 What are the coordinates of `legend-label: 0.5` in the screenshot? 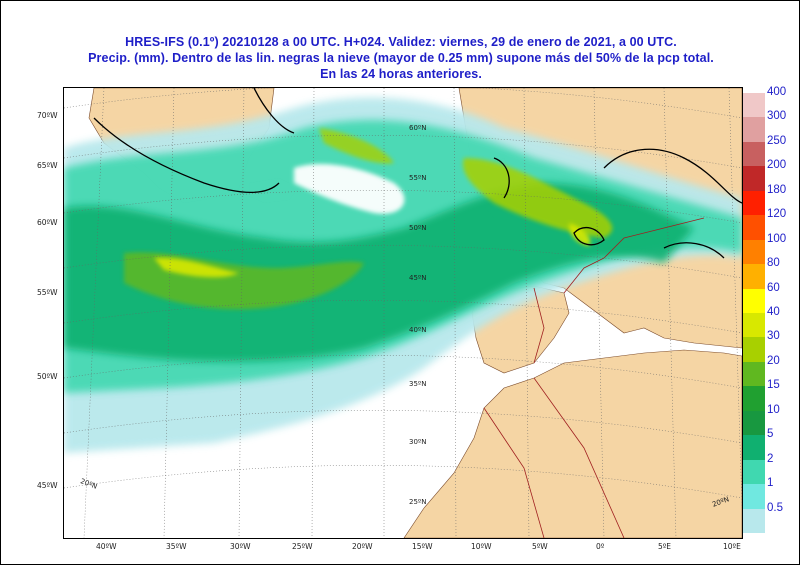 It's located at (775, 507).